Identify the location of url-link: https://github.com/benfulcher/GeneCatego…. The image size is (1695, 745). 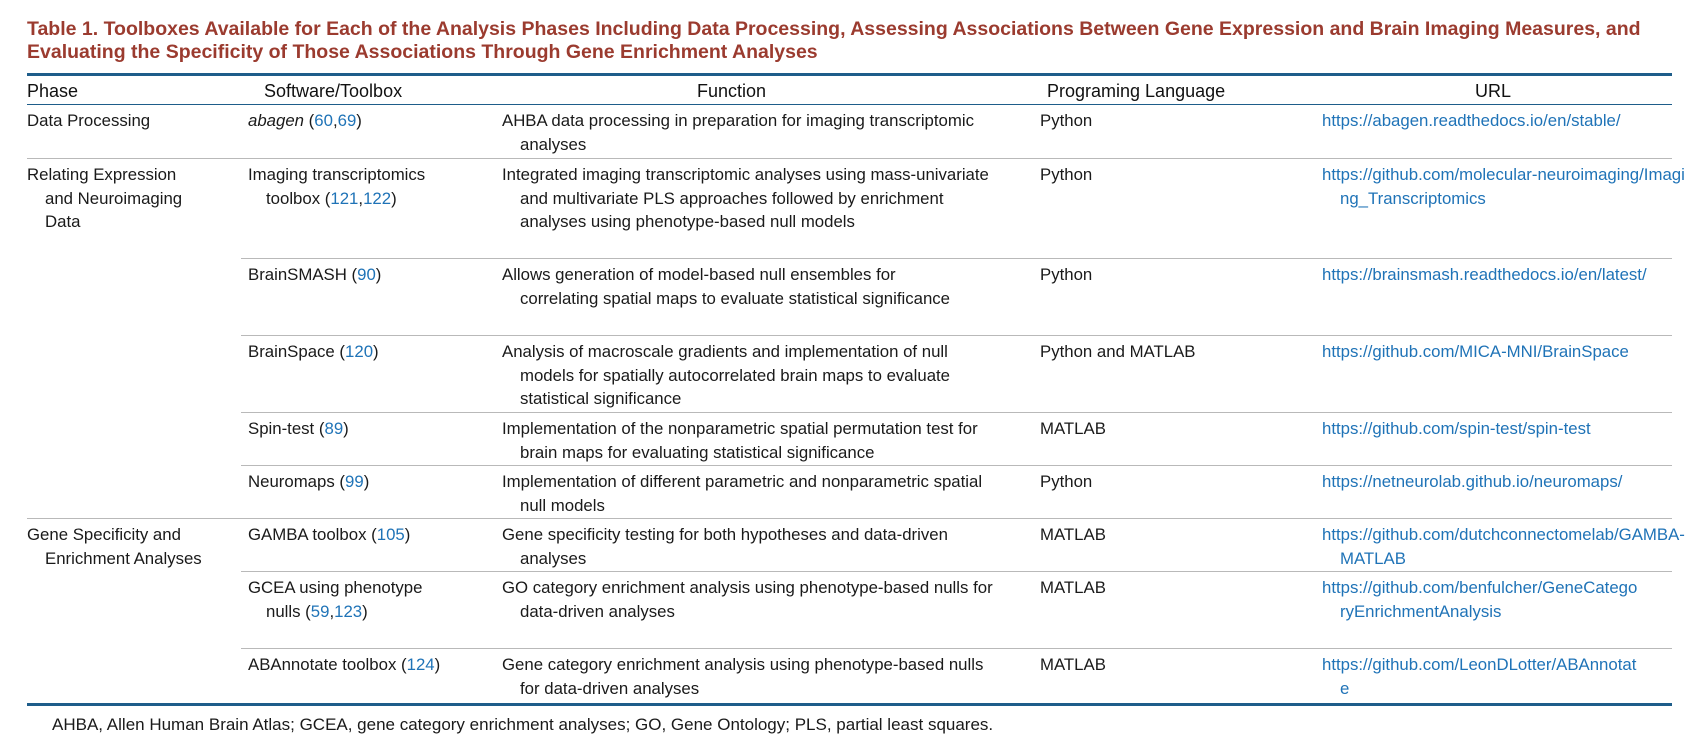
(1480, 599).